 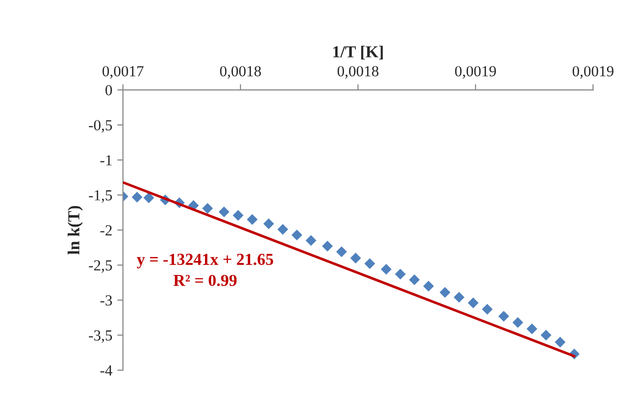 What do you see at coordinates (75, 230) in the screenshot?
I see `y-axis-title: ln k(T)` at bounding box center [75, 230].